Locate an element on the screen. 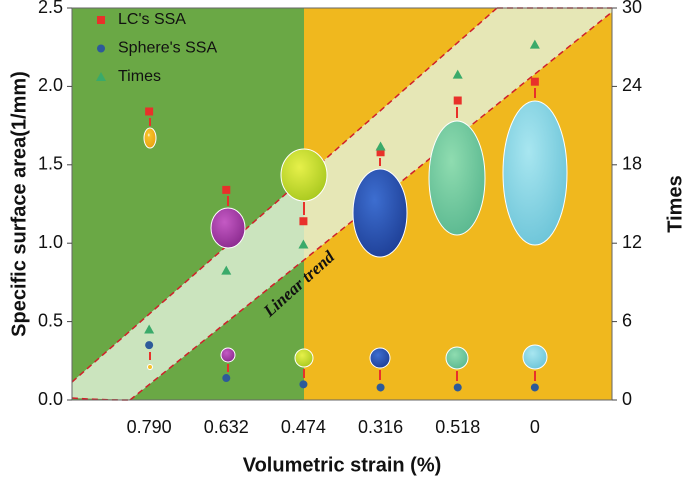  y2-axis-title: Times is located at coordinates (674, 203).